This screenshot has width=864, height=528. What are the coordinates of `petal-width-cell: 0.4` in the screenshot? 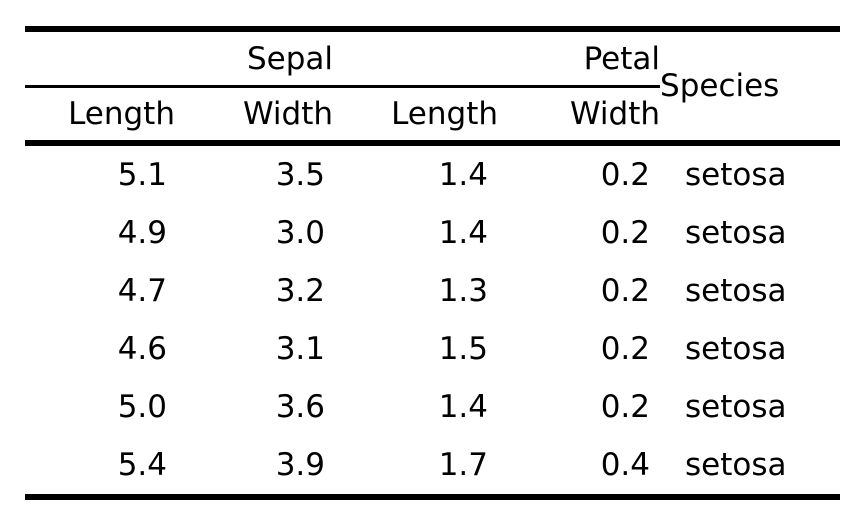 It's located at (579, 468).